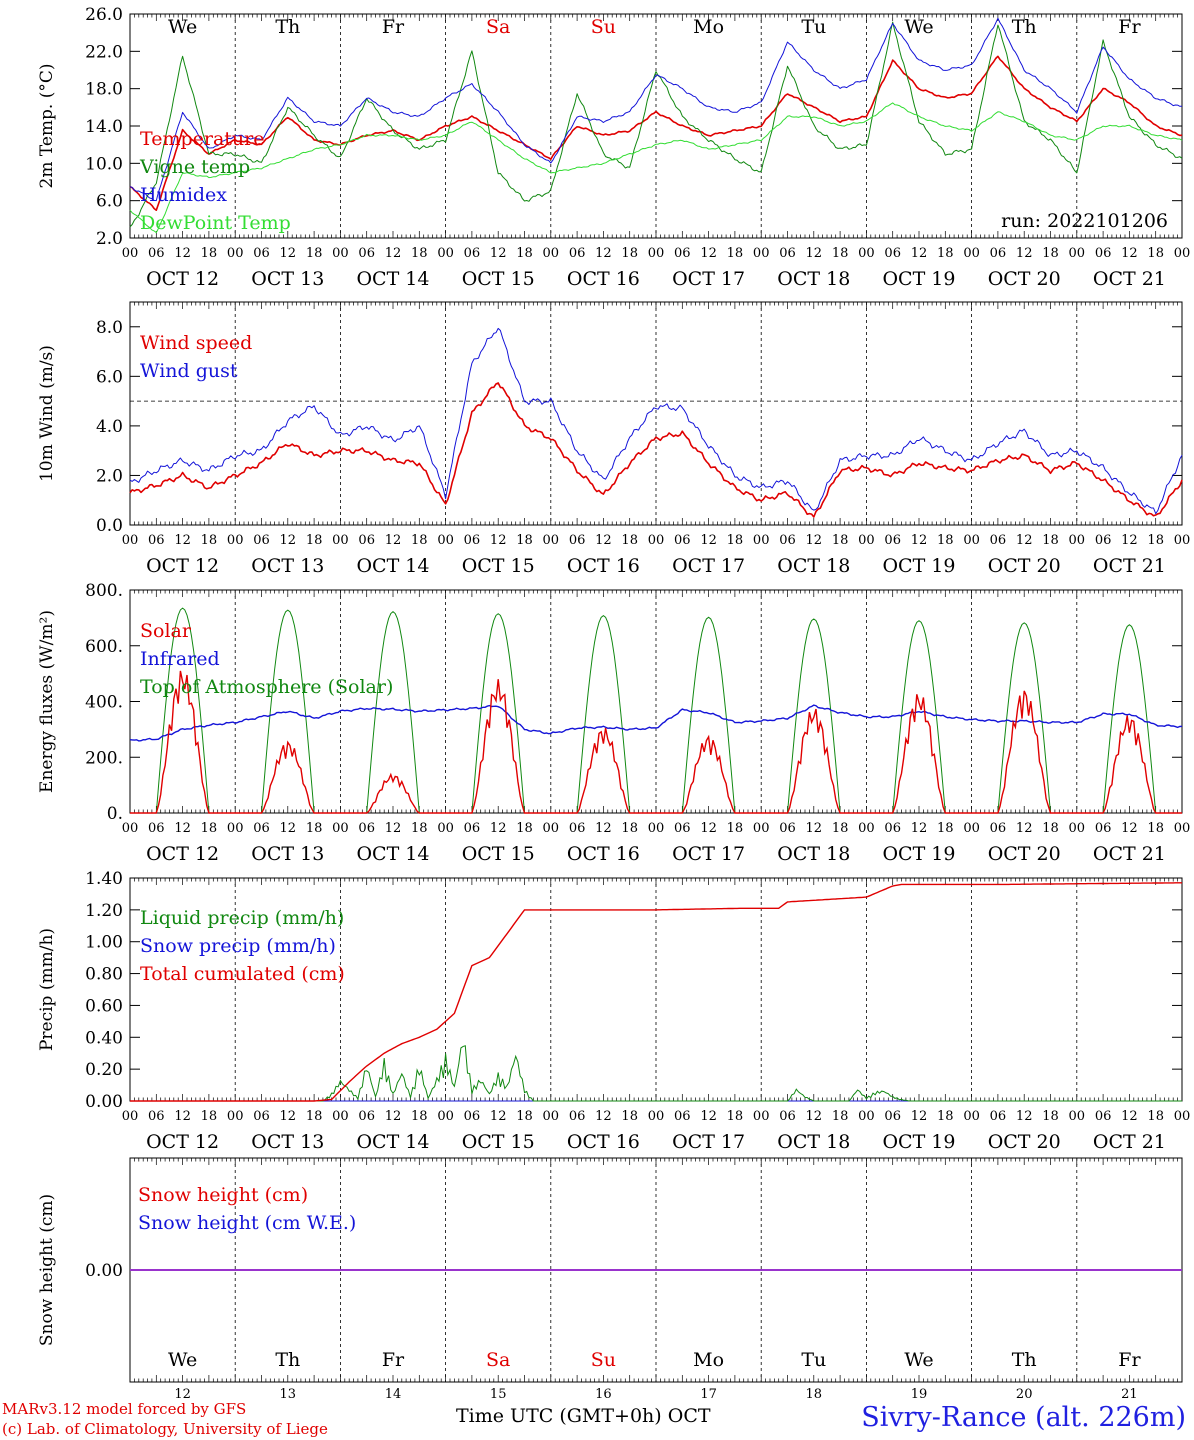 The width and height of the screenshot is (1194, 1440). I want to click on y-tick-label: 0.20, so click(104, 1070).